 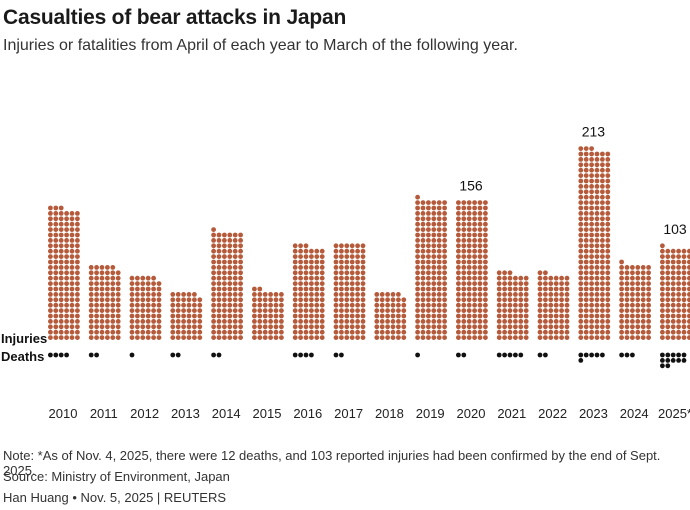 What do you see at coordinates (24, 338) in the screenshot?
I see `injuries-row-label: Injuries` at bounding box center [24, 338].